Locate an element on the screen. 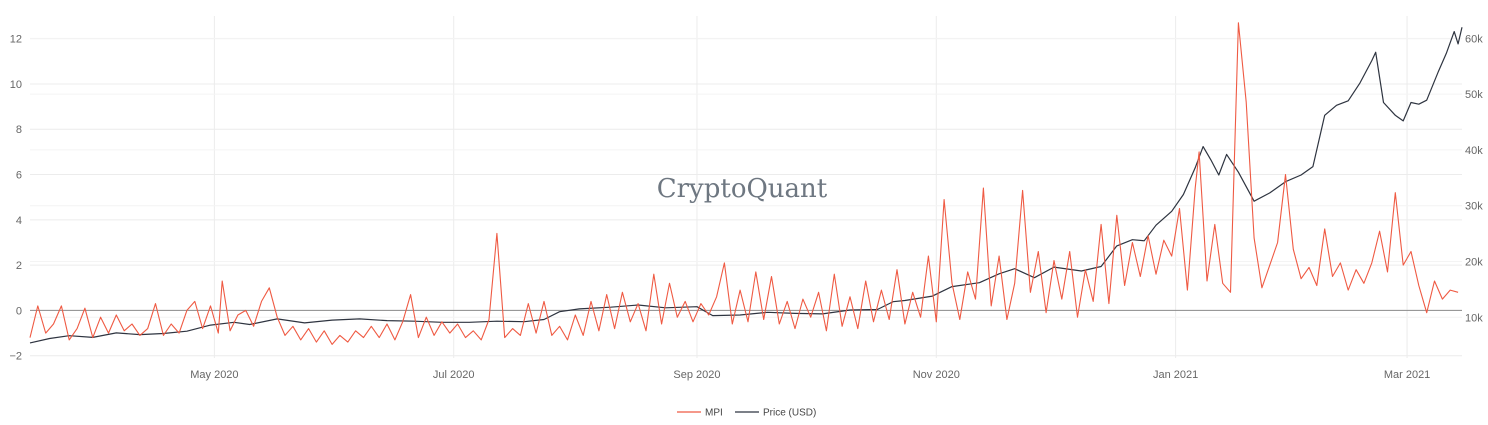 The height and width of the screenshot is (425, 1488). y-left-tick-label: 8 is located at coordinates (19, 130).